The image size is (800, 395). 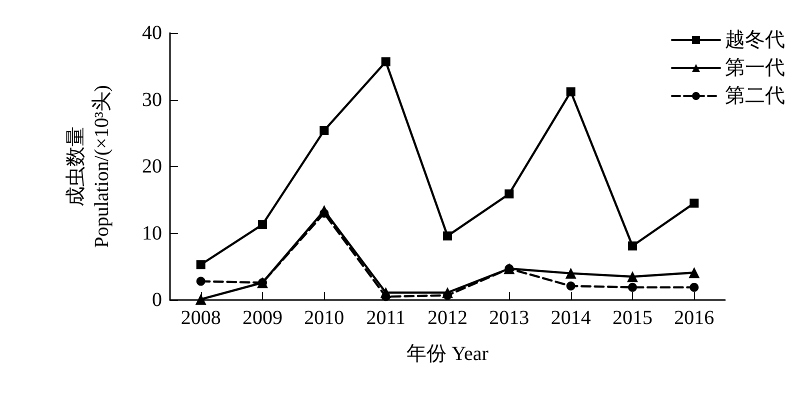 What do you see at coordinates (509, 318) in the screenshot?
I see `x-tick-label: 2013` at bounding box center [509, 318].